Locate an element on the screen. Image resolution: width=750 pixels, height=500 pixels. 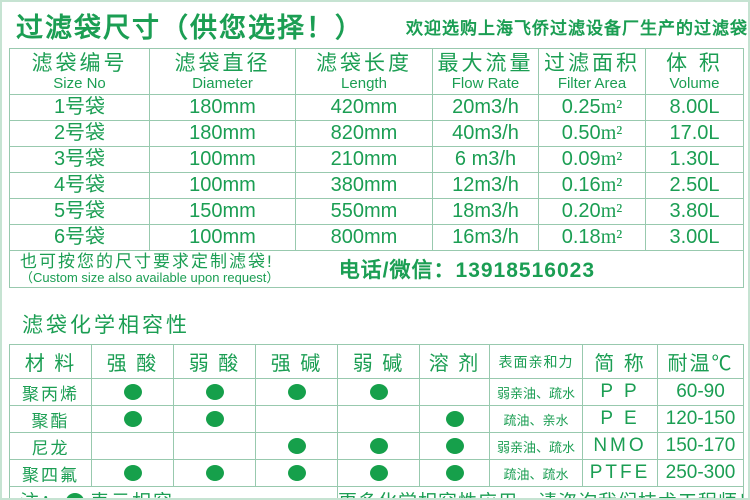
compat-row-nmo: 尼龙 弱亲油、疏水 NMO 150-170 is located at coordinates (376, 446).